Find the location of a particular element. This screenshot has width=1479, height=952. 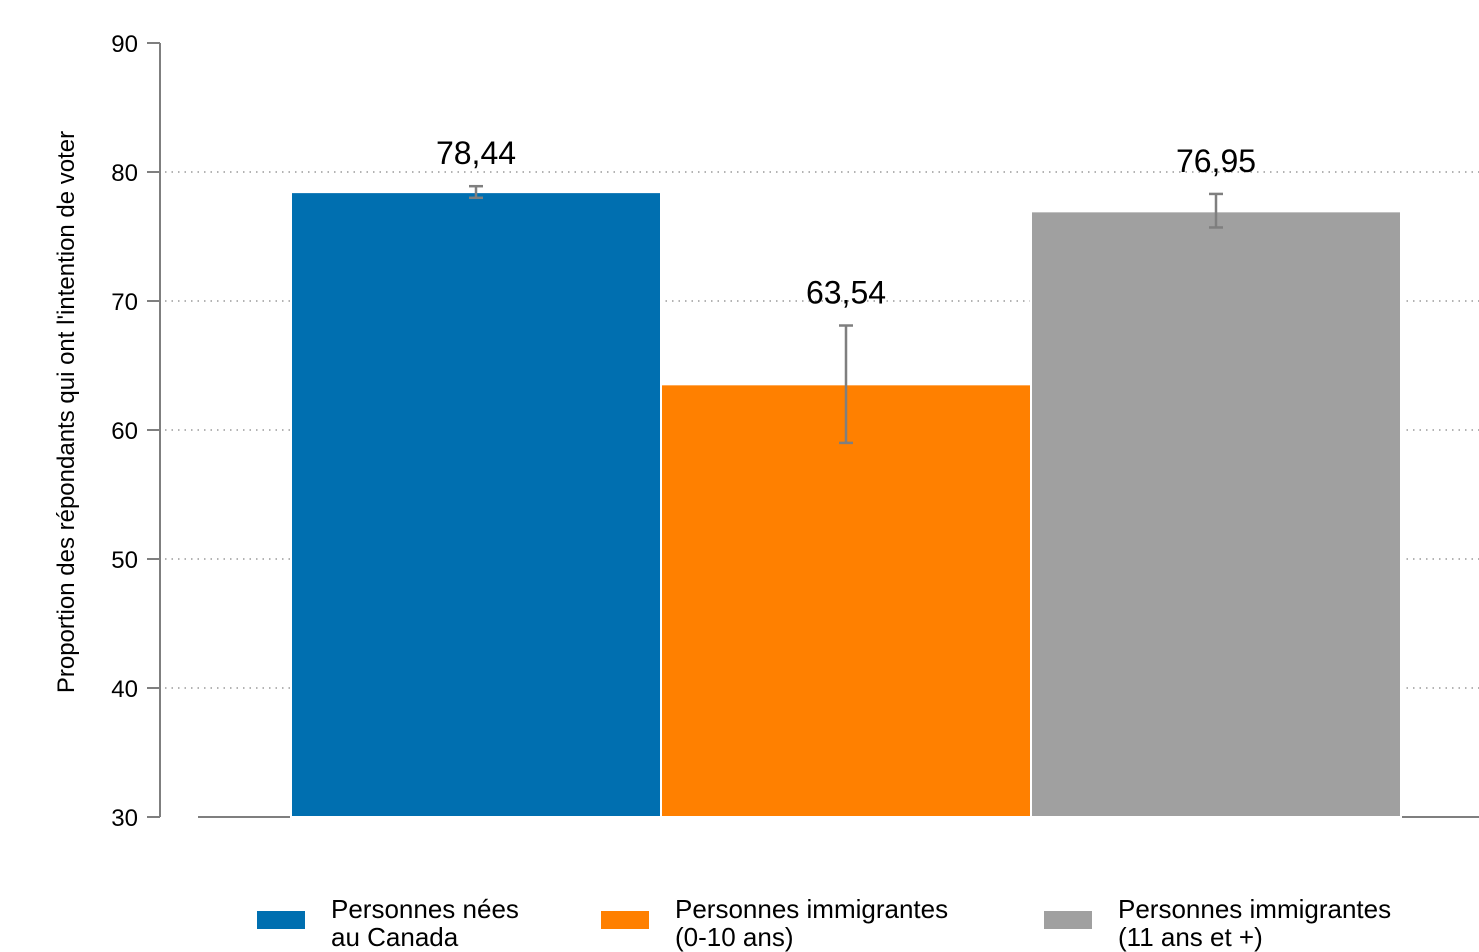

y-tick-label: 40 is located at coordinates (124, 689).